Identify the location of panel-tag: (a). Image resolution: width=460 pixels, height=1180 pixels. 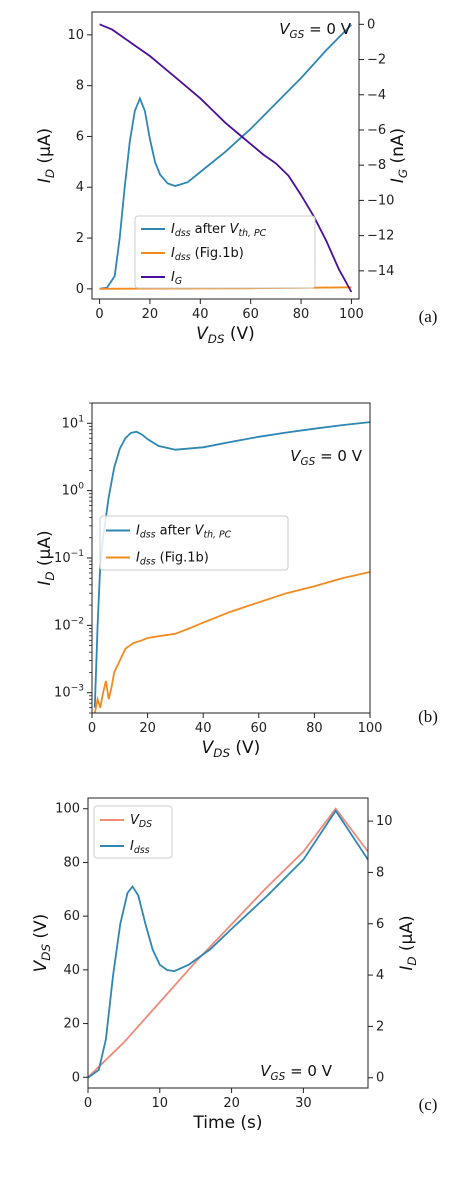
(428, 316).